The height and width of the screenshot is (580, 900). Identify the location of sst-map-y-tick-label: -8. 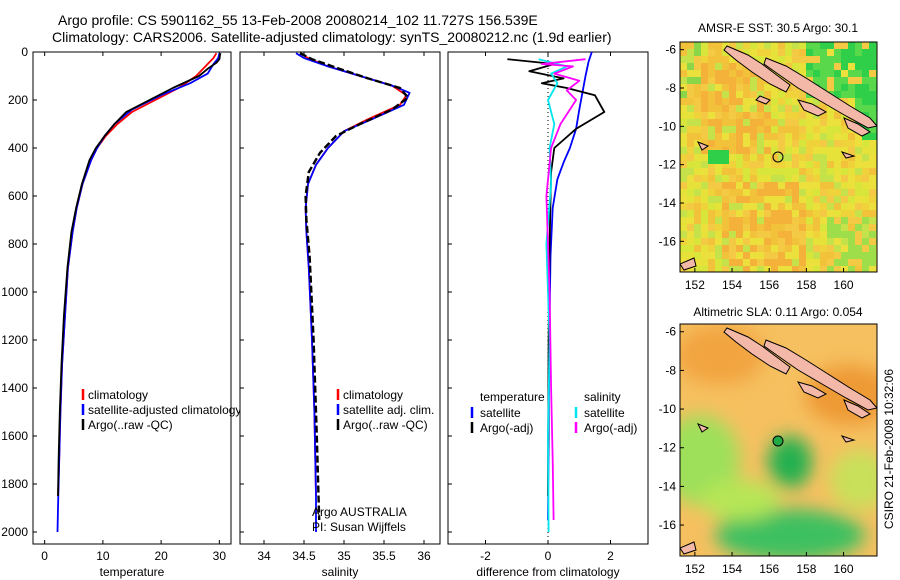
(670, 88).